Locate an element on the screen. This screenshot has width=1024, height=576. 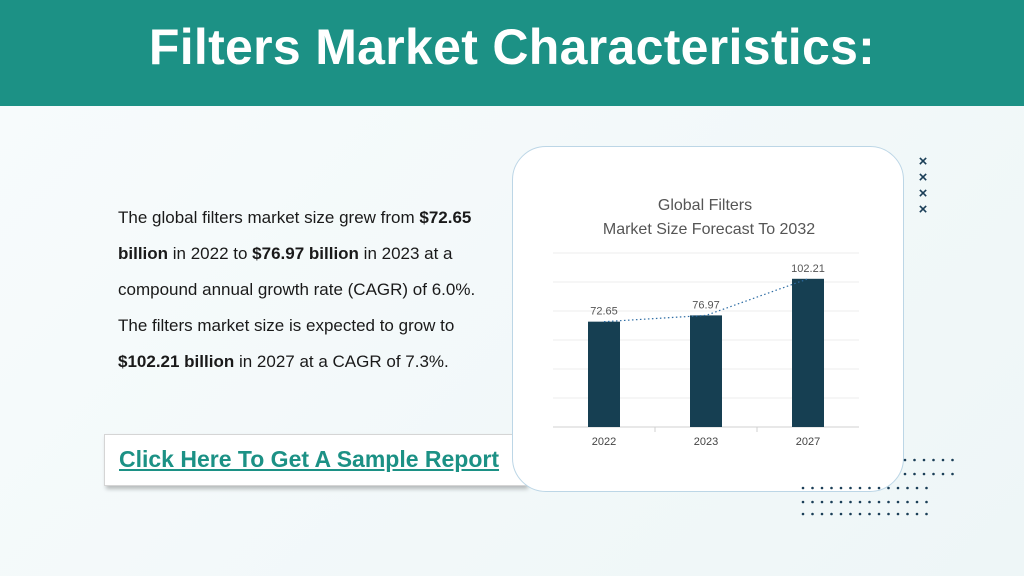
value-2027: $102.21 billion is located at coordinates (176, 361).